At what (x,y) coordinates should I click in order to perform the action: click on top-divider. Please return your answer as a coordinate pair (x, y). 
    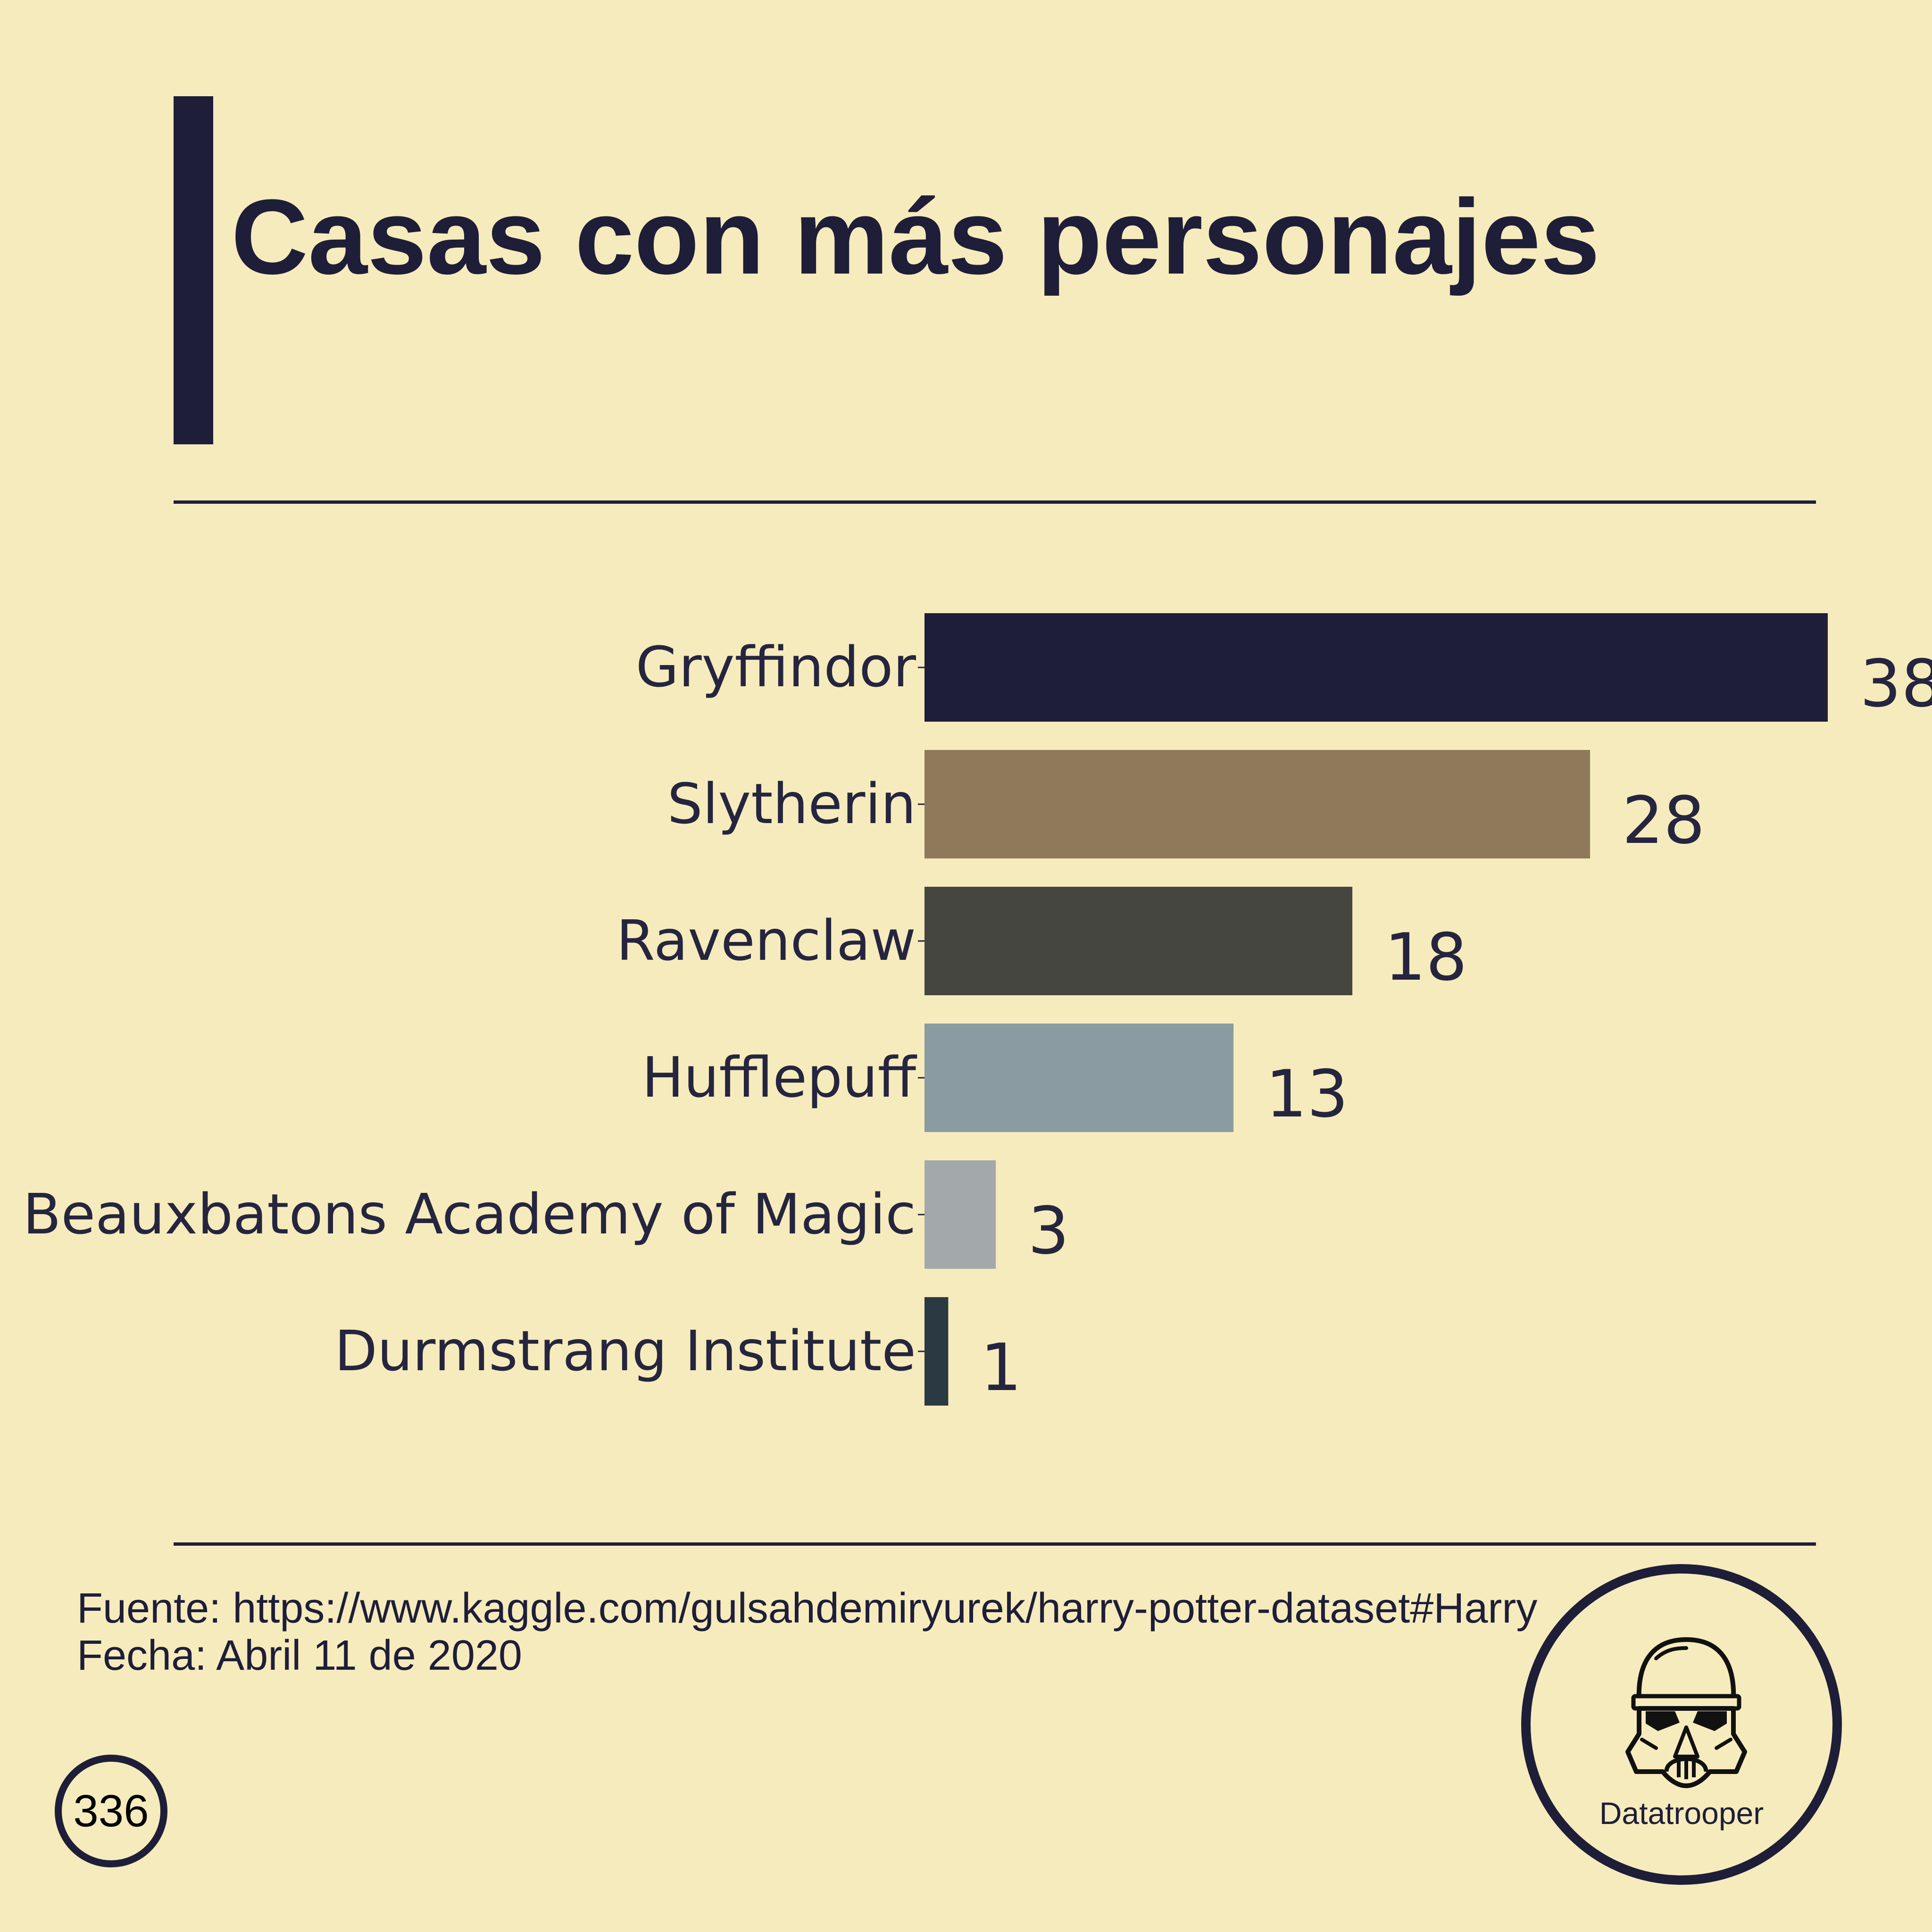
    Looking at the image, I should click on (995, 502).